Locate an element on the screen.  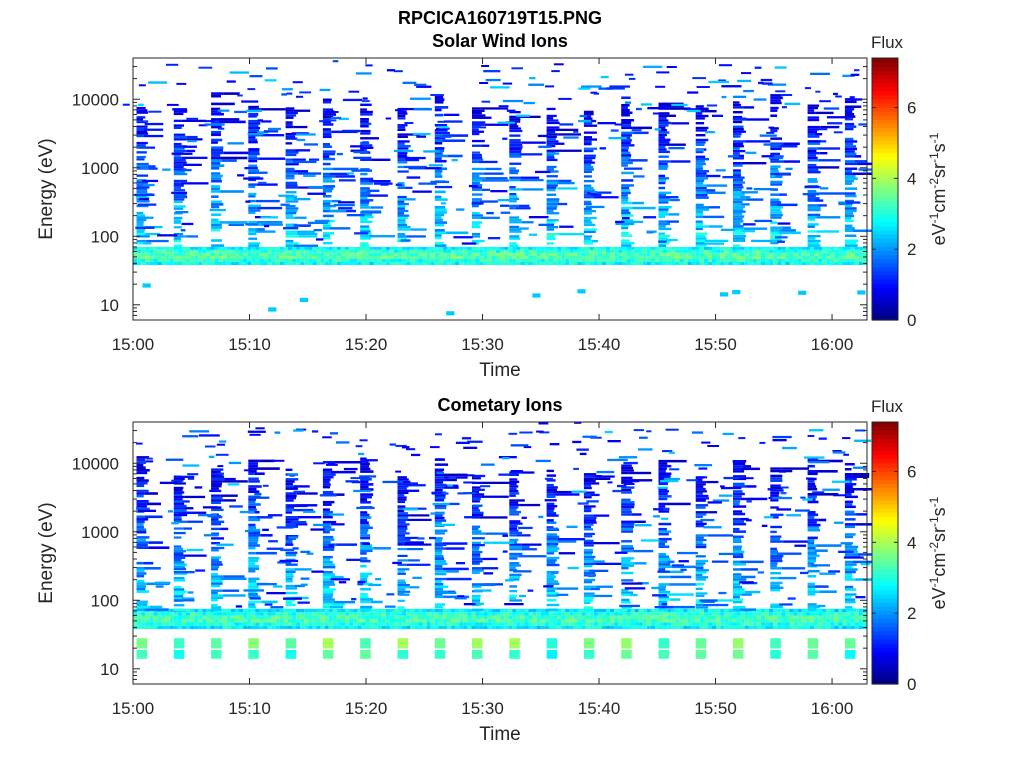
colorbar-tick-label: 4 is located at coordinates (911, 178).